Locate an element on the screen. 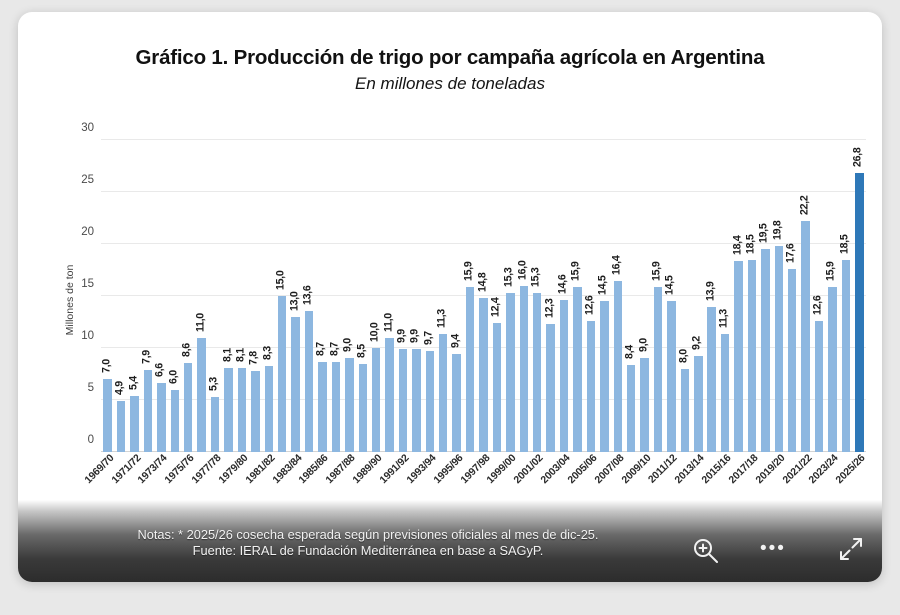  bar-column: 12,3 is located at coordinates (550, 296).